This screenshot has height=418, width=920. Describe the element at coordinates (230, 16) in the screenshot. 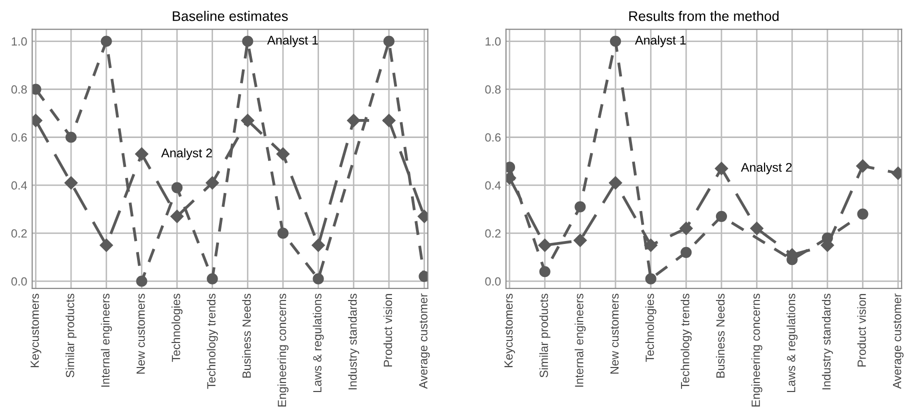

I see `chart-title: Baseline estimates` at that location.